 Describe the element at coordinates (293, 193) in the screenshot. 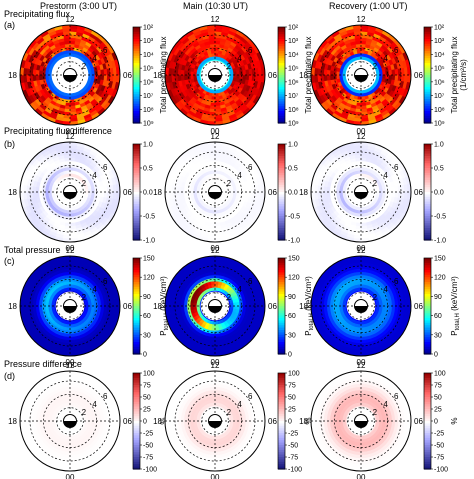

I see `colorbar-tick-label: 0.0` at that location.